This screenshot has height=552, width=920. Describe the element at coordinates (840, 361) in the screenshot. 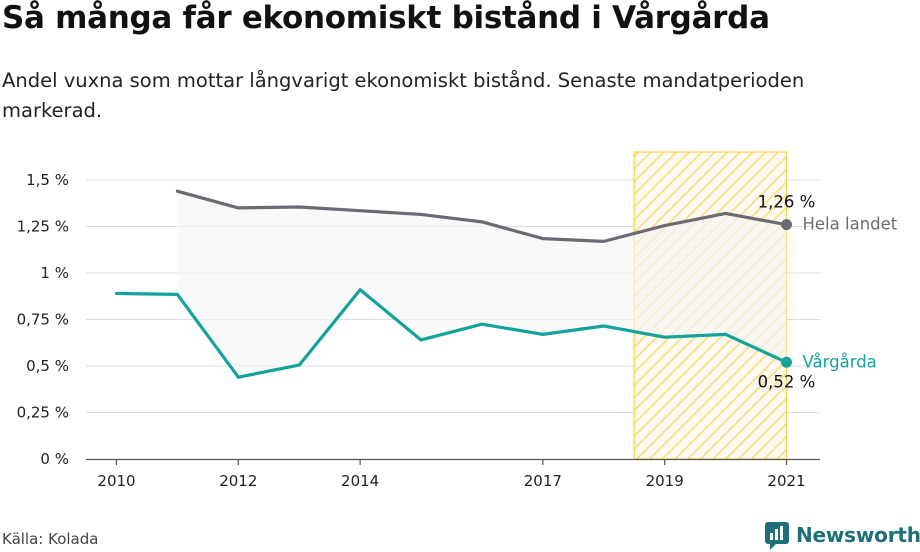

I see `series-name-label: Vårgårda` at that location.